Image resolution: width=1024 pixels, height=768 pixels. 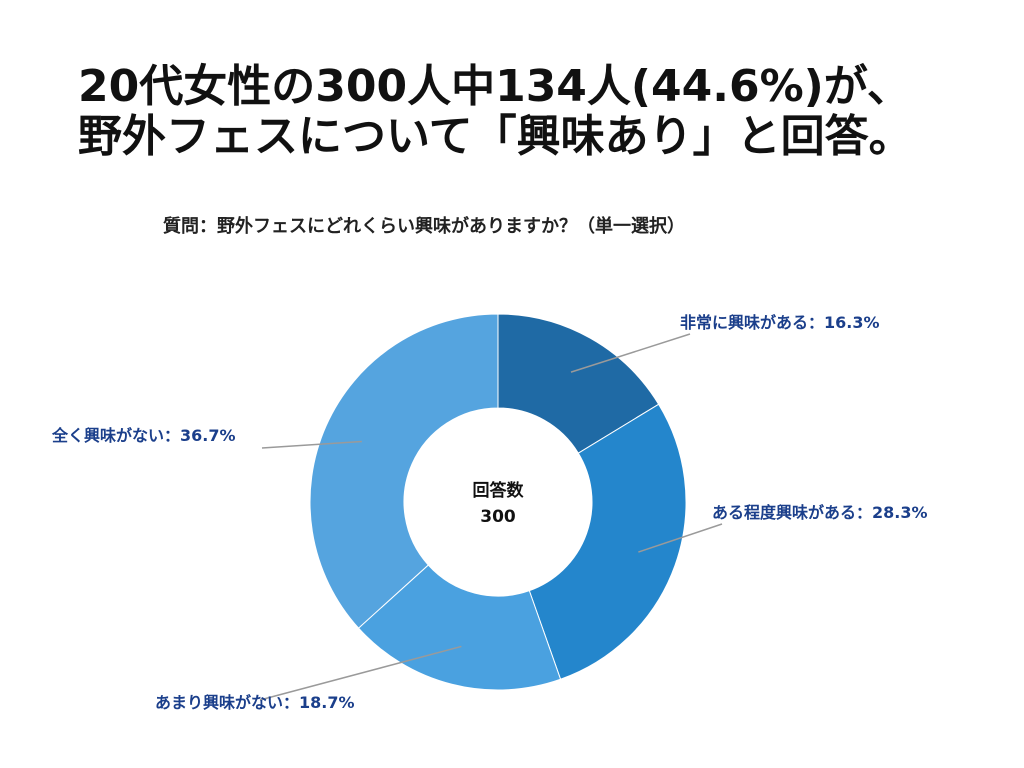 I want to click on slice-not-very-interested, so click(x=459, y=627).